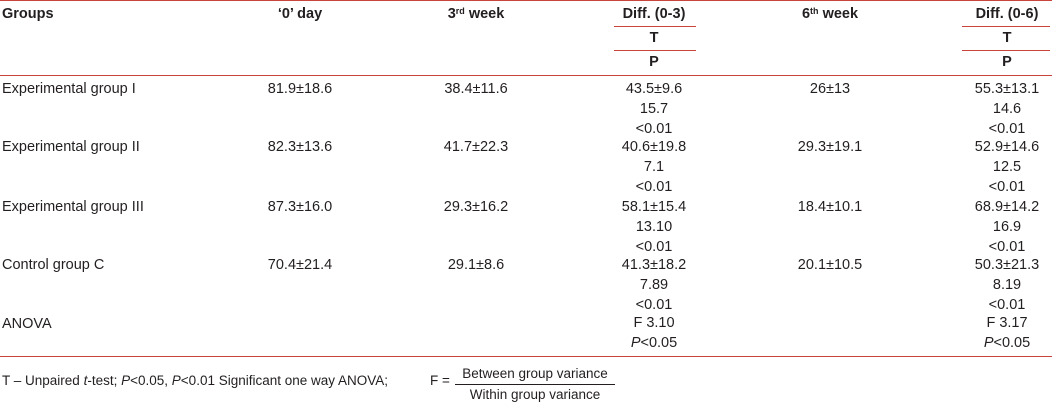 This screenshot has width=1052, height=407. I want to click on anova-diff03-f: F 3.10, so click(654, 323).